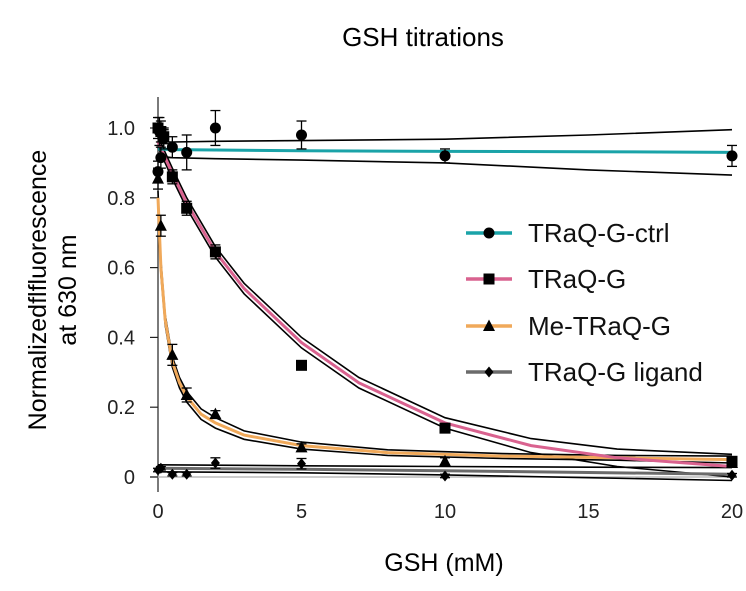  I want to click on traq-g-ligand-ci-upper, so click(445, 466).